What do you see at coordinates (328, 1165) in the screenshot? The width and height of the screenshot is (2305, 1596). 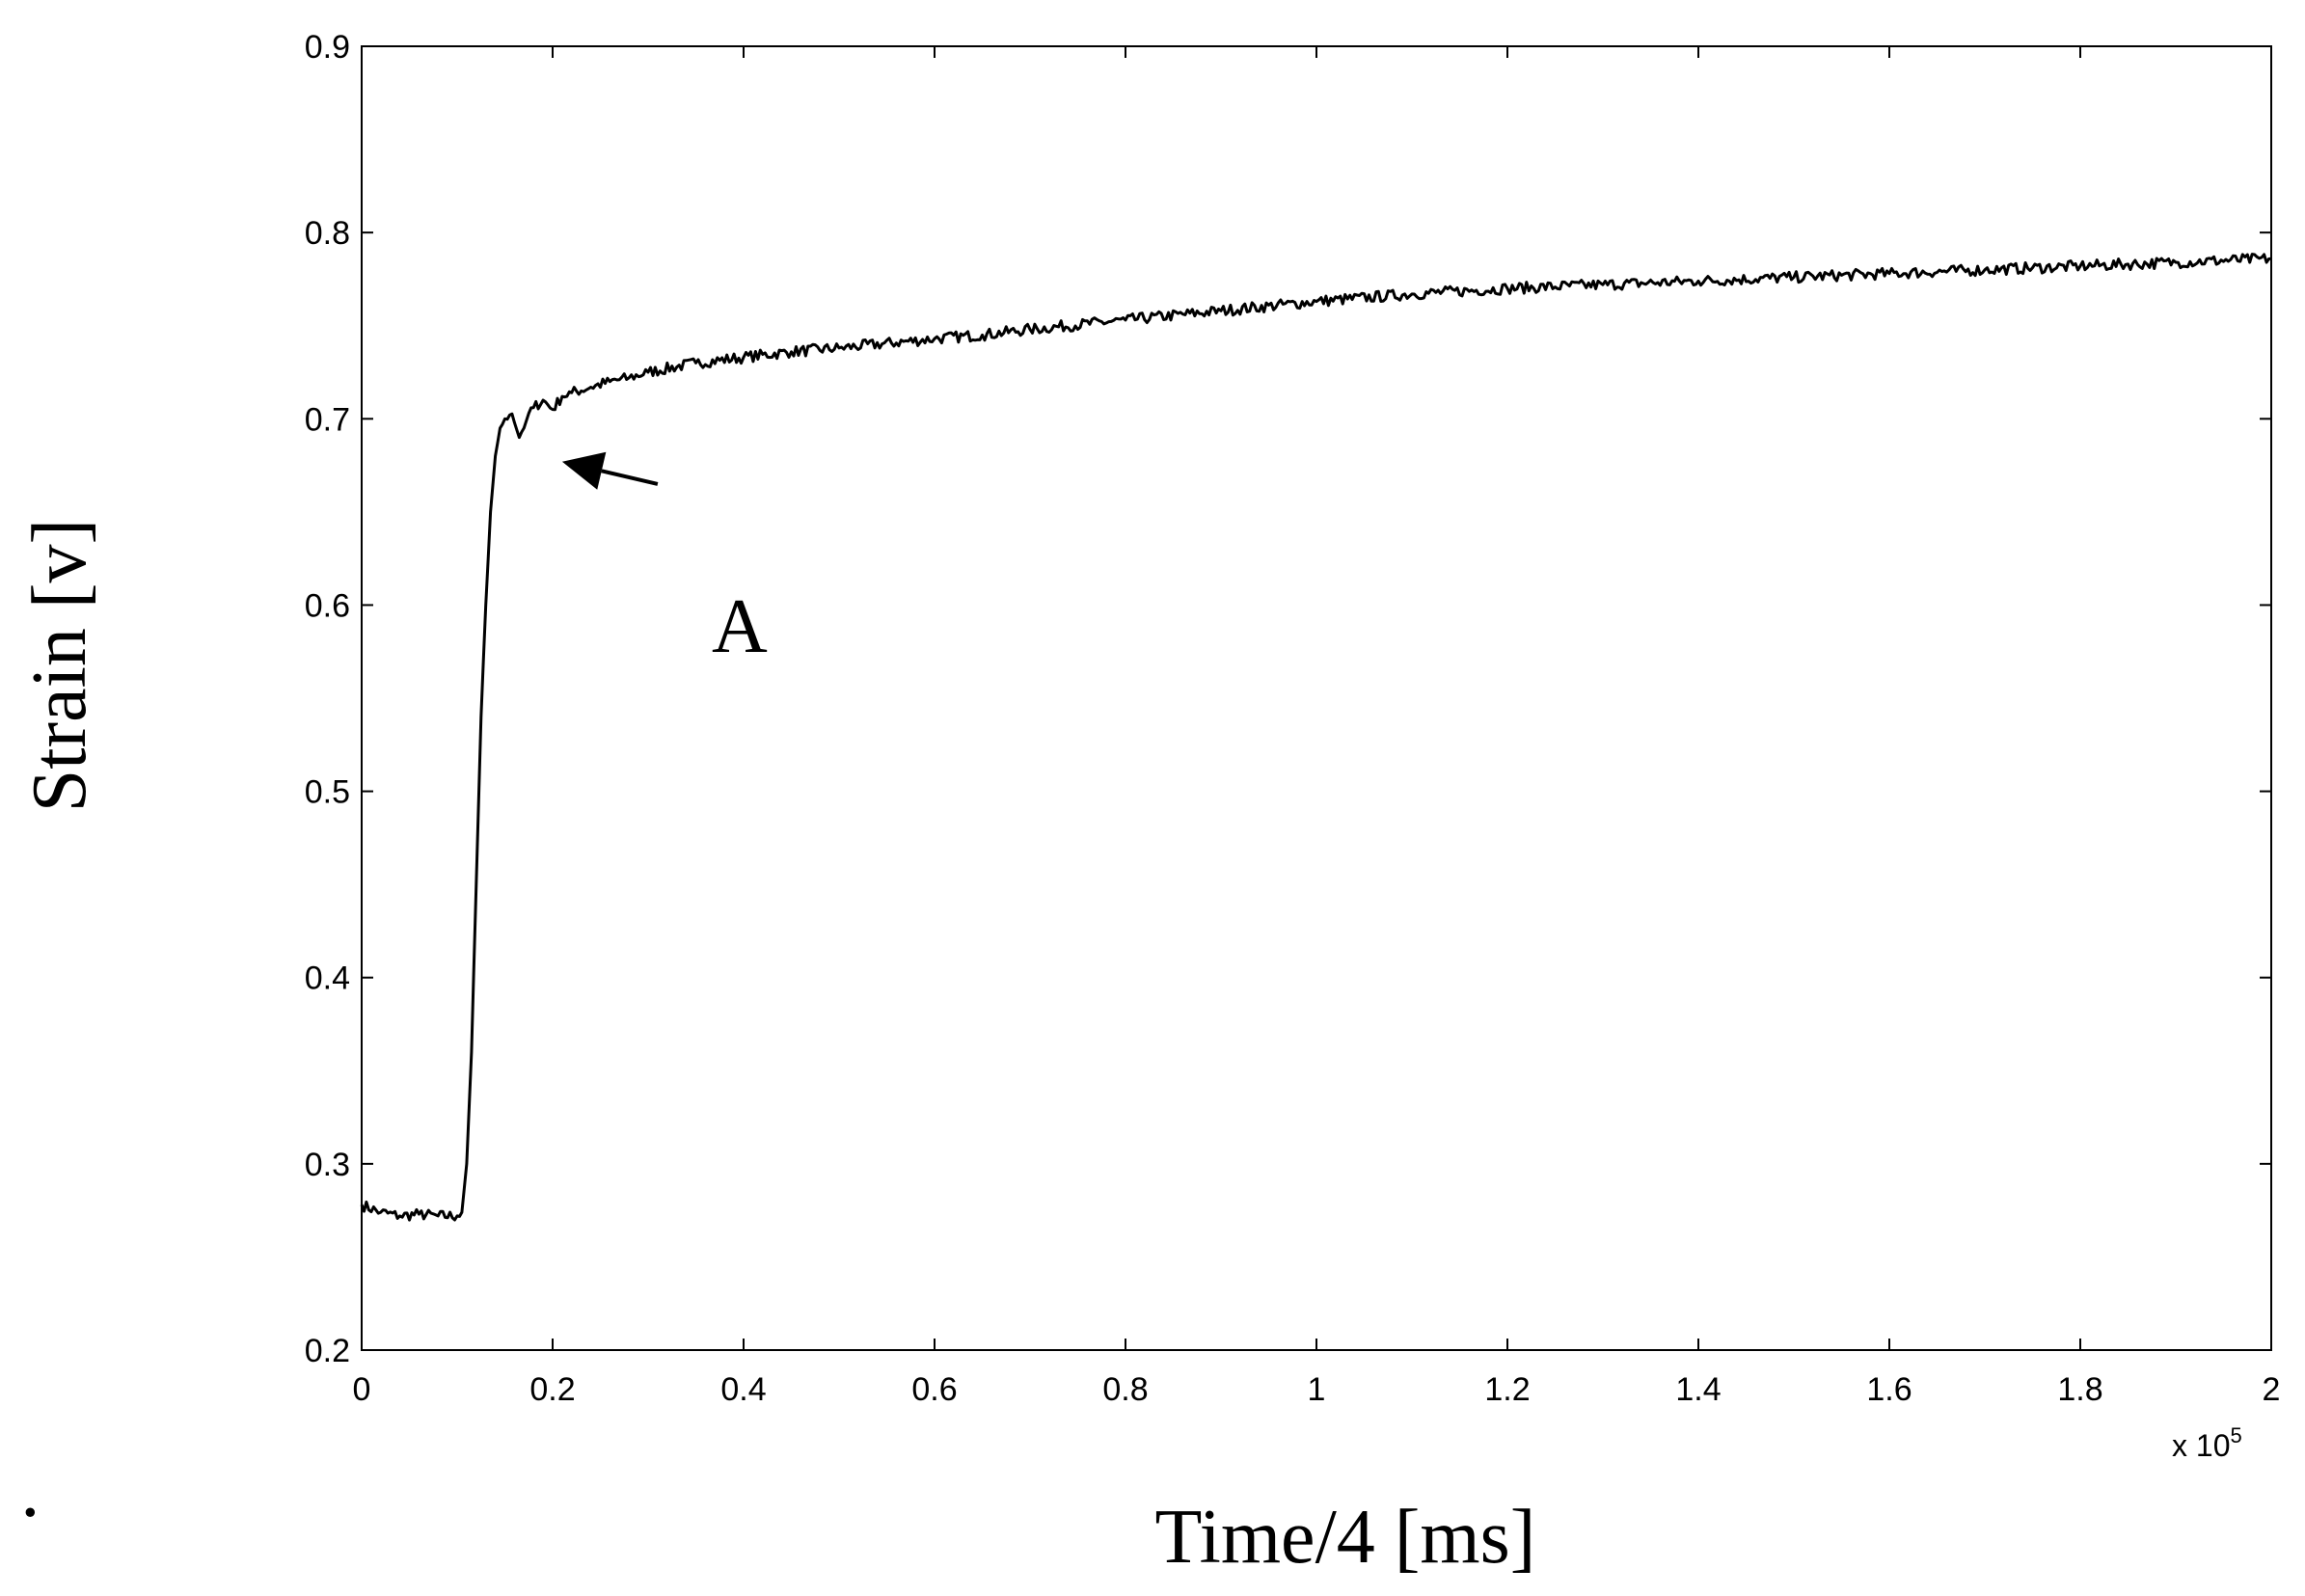 I see `y-tick-label: 0.3` at bounding box center [328, 1165].